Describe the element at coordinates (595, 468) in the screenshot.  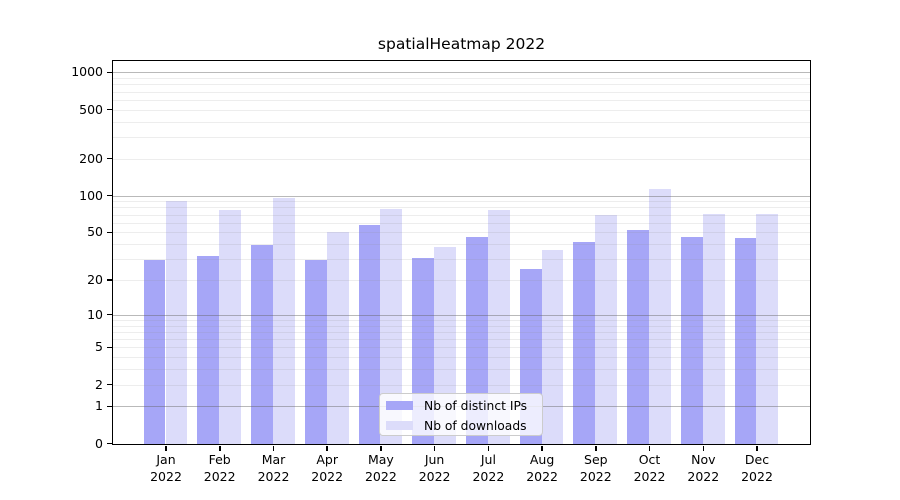
I see `x-tick-label-sep: Sep 2022` at that location.